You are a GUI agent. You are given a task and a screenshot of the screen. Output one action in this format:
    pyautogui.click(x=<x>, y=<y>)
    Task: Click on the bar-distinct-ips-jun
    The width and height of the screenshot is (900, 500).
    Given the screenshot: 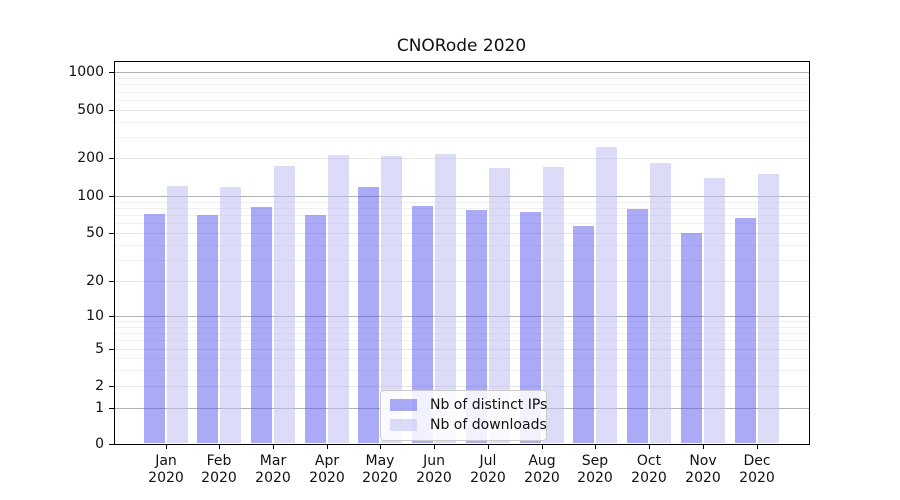 What is the action you would take?
    pyautogui.click(x=422, y=324)
    